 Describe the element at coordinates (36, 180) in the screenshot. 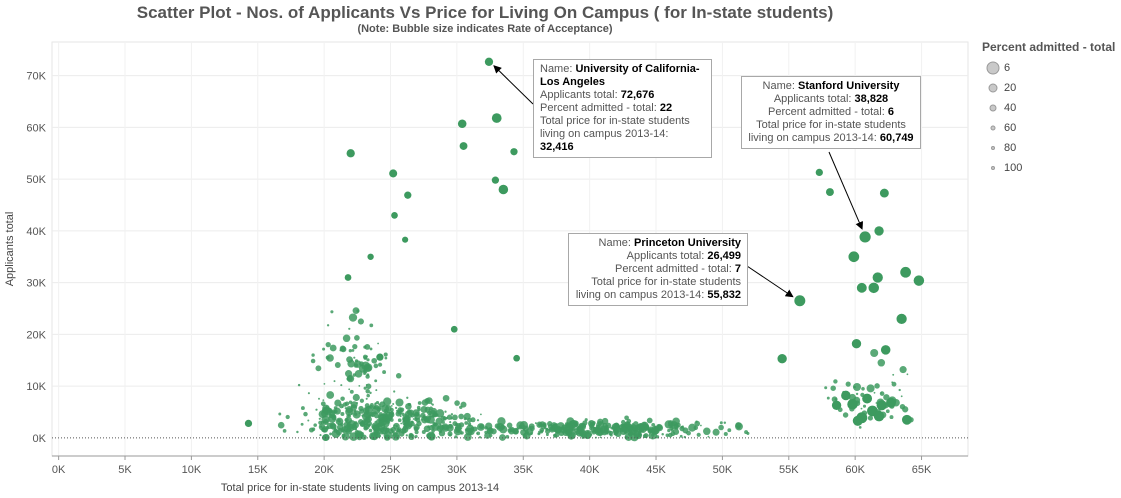

I see `y-tick-label: 50K` at that location.